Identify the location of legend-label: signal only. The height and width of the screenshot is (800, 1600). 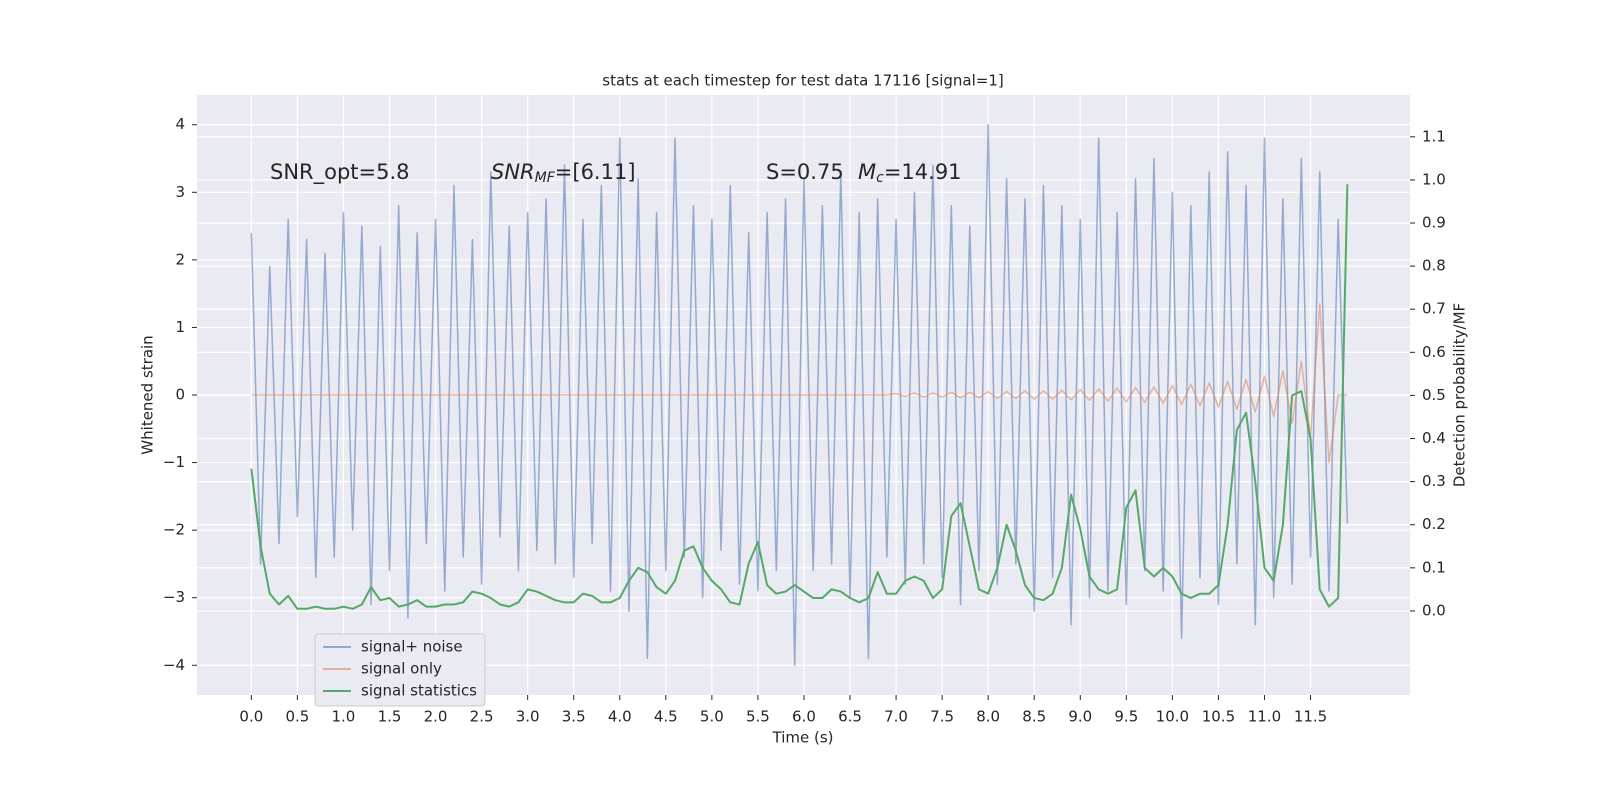
(401, 669).